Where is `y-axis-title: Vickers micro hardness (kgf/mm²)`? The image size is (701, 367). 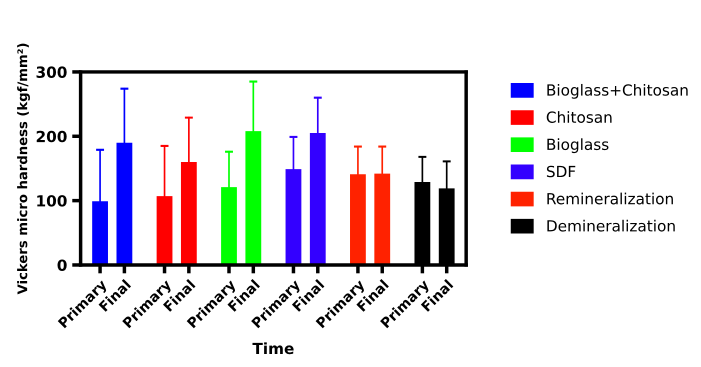
y-axis-title: Vickers micro hardness (kgf/mm²) is located at coordinates (23, 169).